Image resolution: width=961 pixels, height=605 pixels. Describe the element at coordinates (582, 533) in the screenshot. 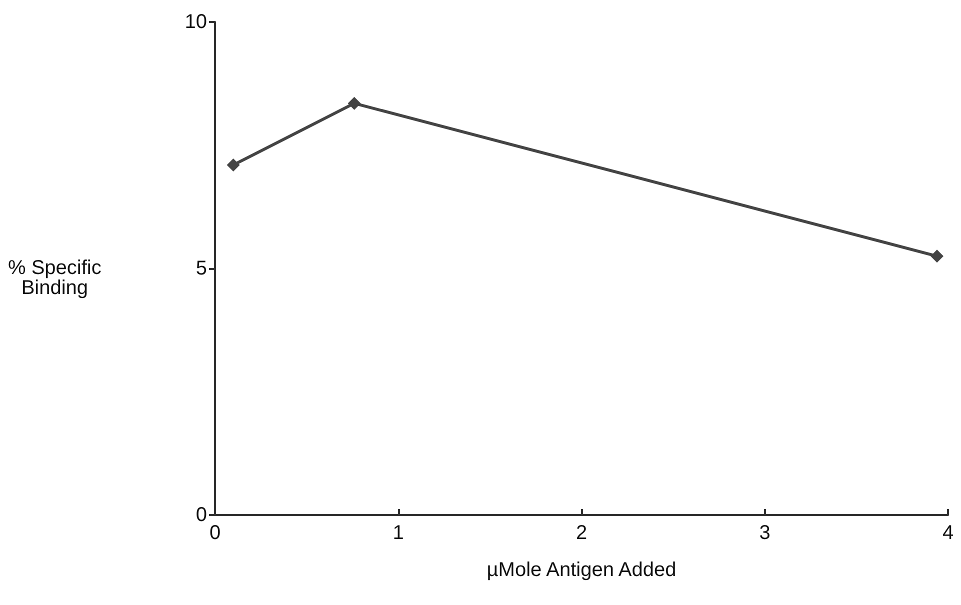

I see `x-tick-label: 2` at that location.